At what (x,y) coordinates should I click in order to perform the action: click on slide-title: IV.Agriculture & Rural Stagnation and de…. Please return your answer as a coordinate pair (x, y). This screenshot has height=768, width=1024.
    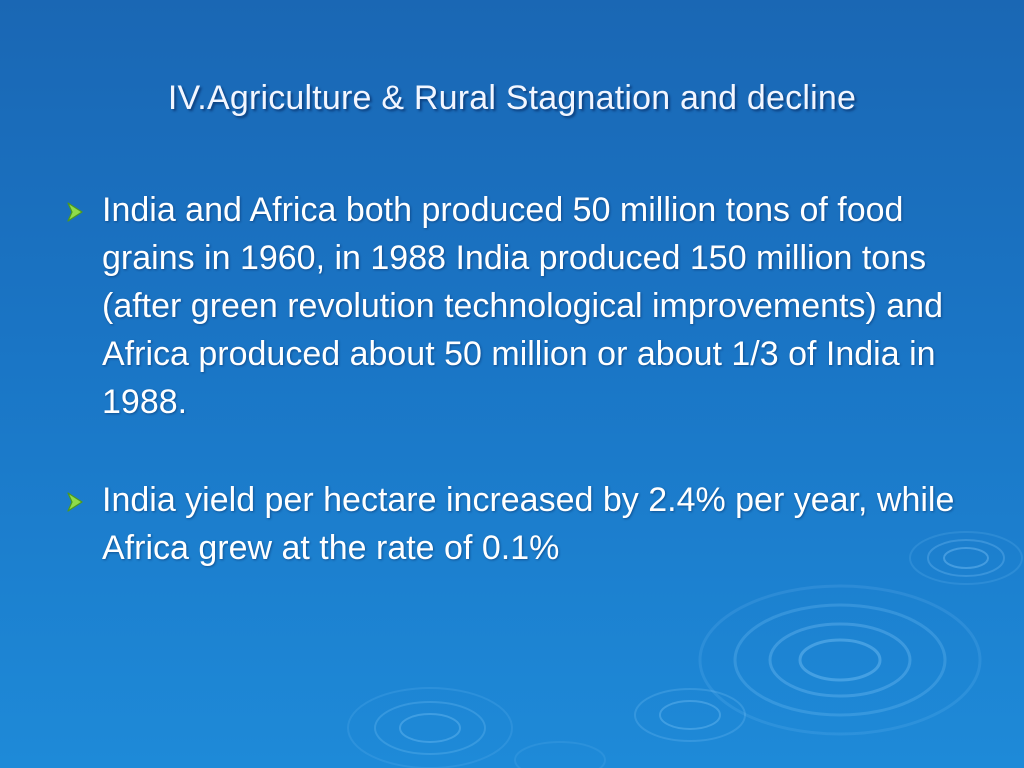
    Looking at the image, I should click on (512, 98).